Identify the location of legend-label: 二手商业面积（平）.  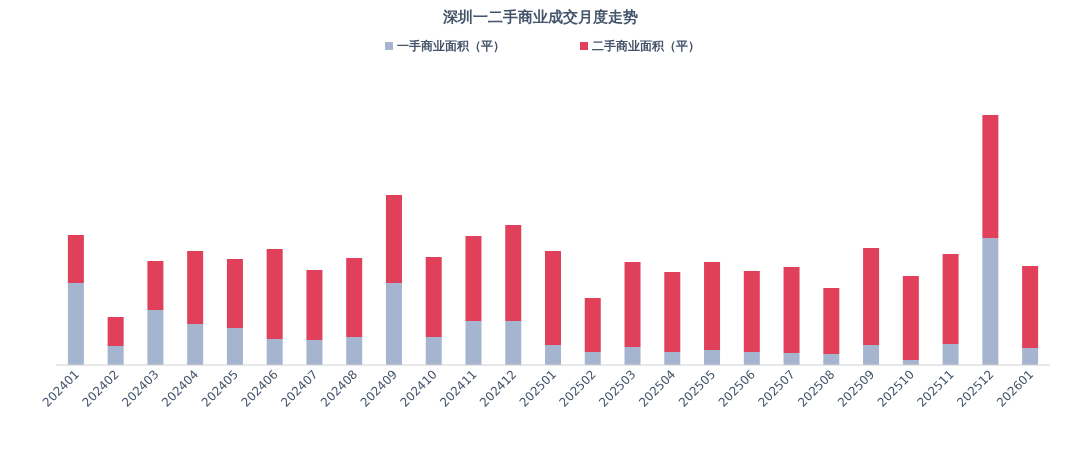
(646, 46).